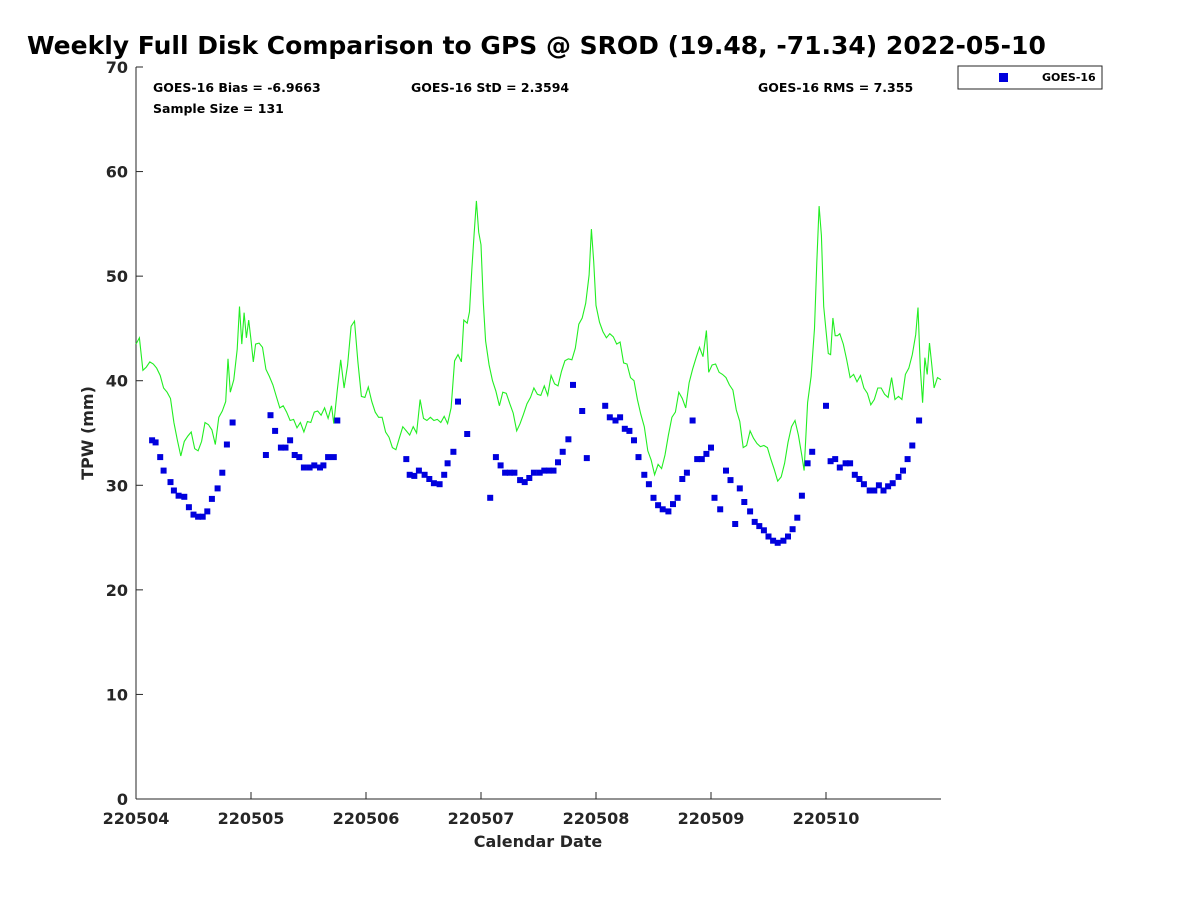  Describe the element at coordinates (490, 87) in the screenshot. I see `stat-std: GOES-16 StD = 2.3594` at that location.